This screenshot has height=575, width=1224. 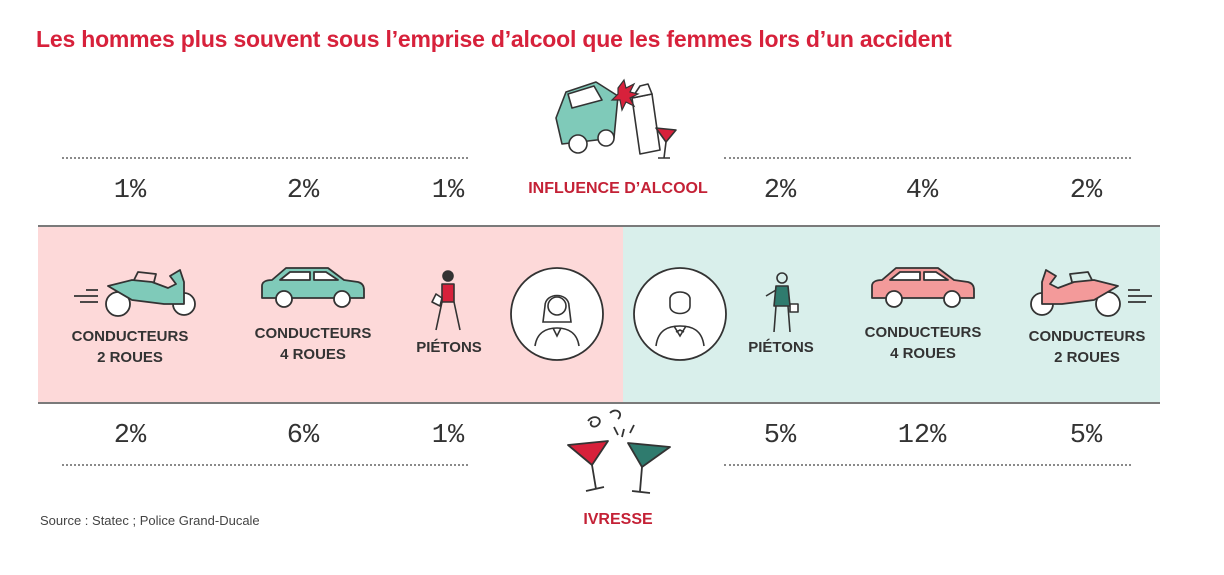 What do you see at coordinates (303, 436) in the screenshot?
I see `pct-bottom-women-4roues: 6%` at bounding box center [303, 436].